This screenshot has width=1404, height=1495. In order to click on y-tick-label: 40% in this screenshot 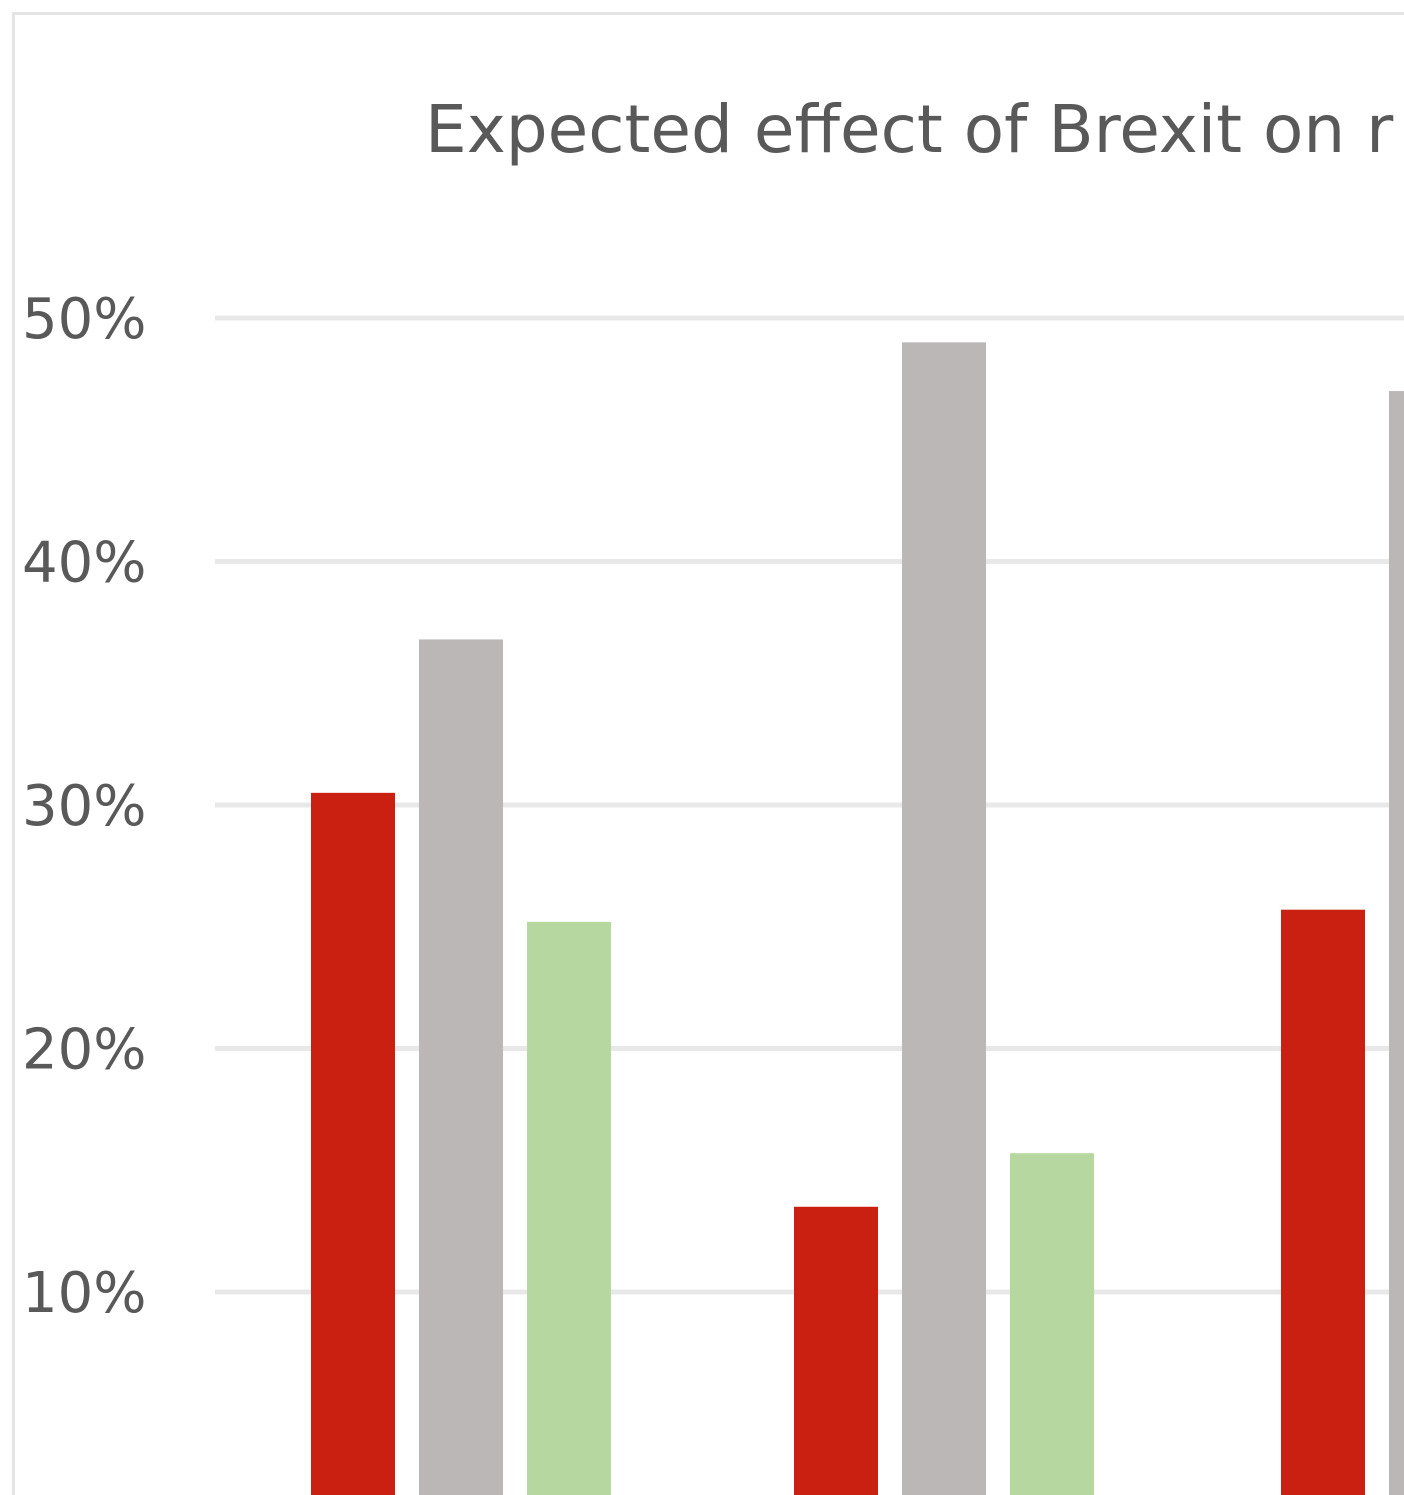, I will do `click(84, 563)`.